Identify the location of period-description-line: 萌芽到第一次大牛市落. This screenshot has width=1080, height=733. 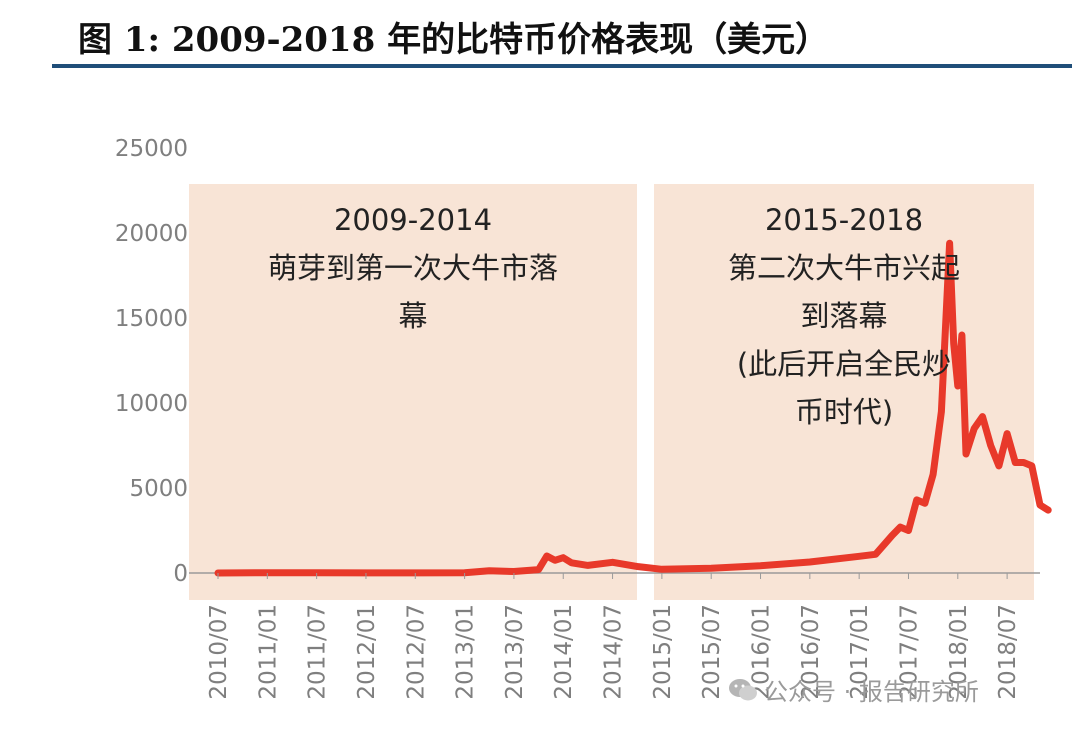
(413, 268).